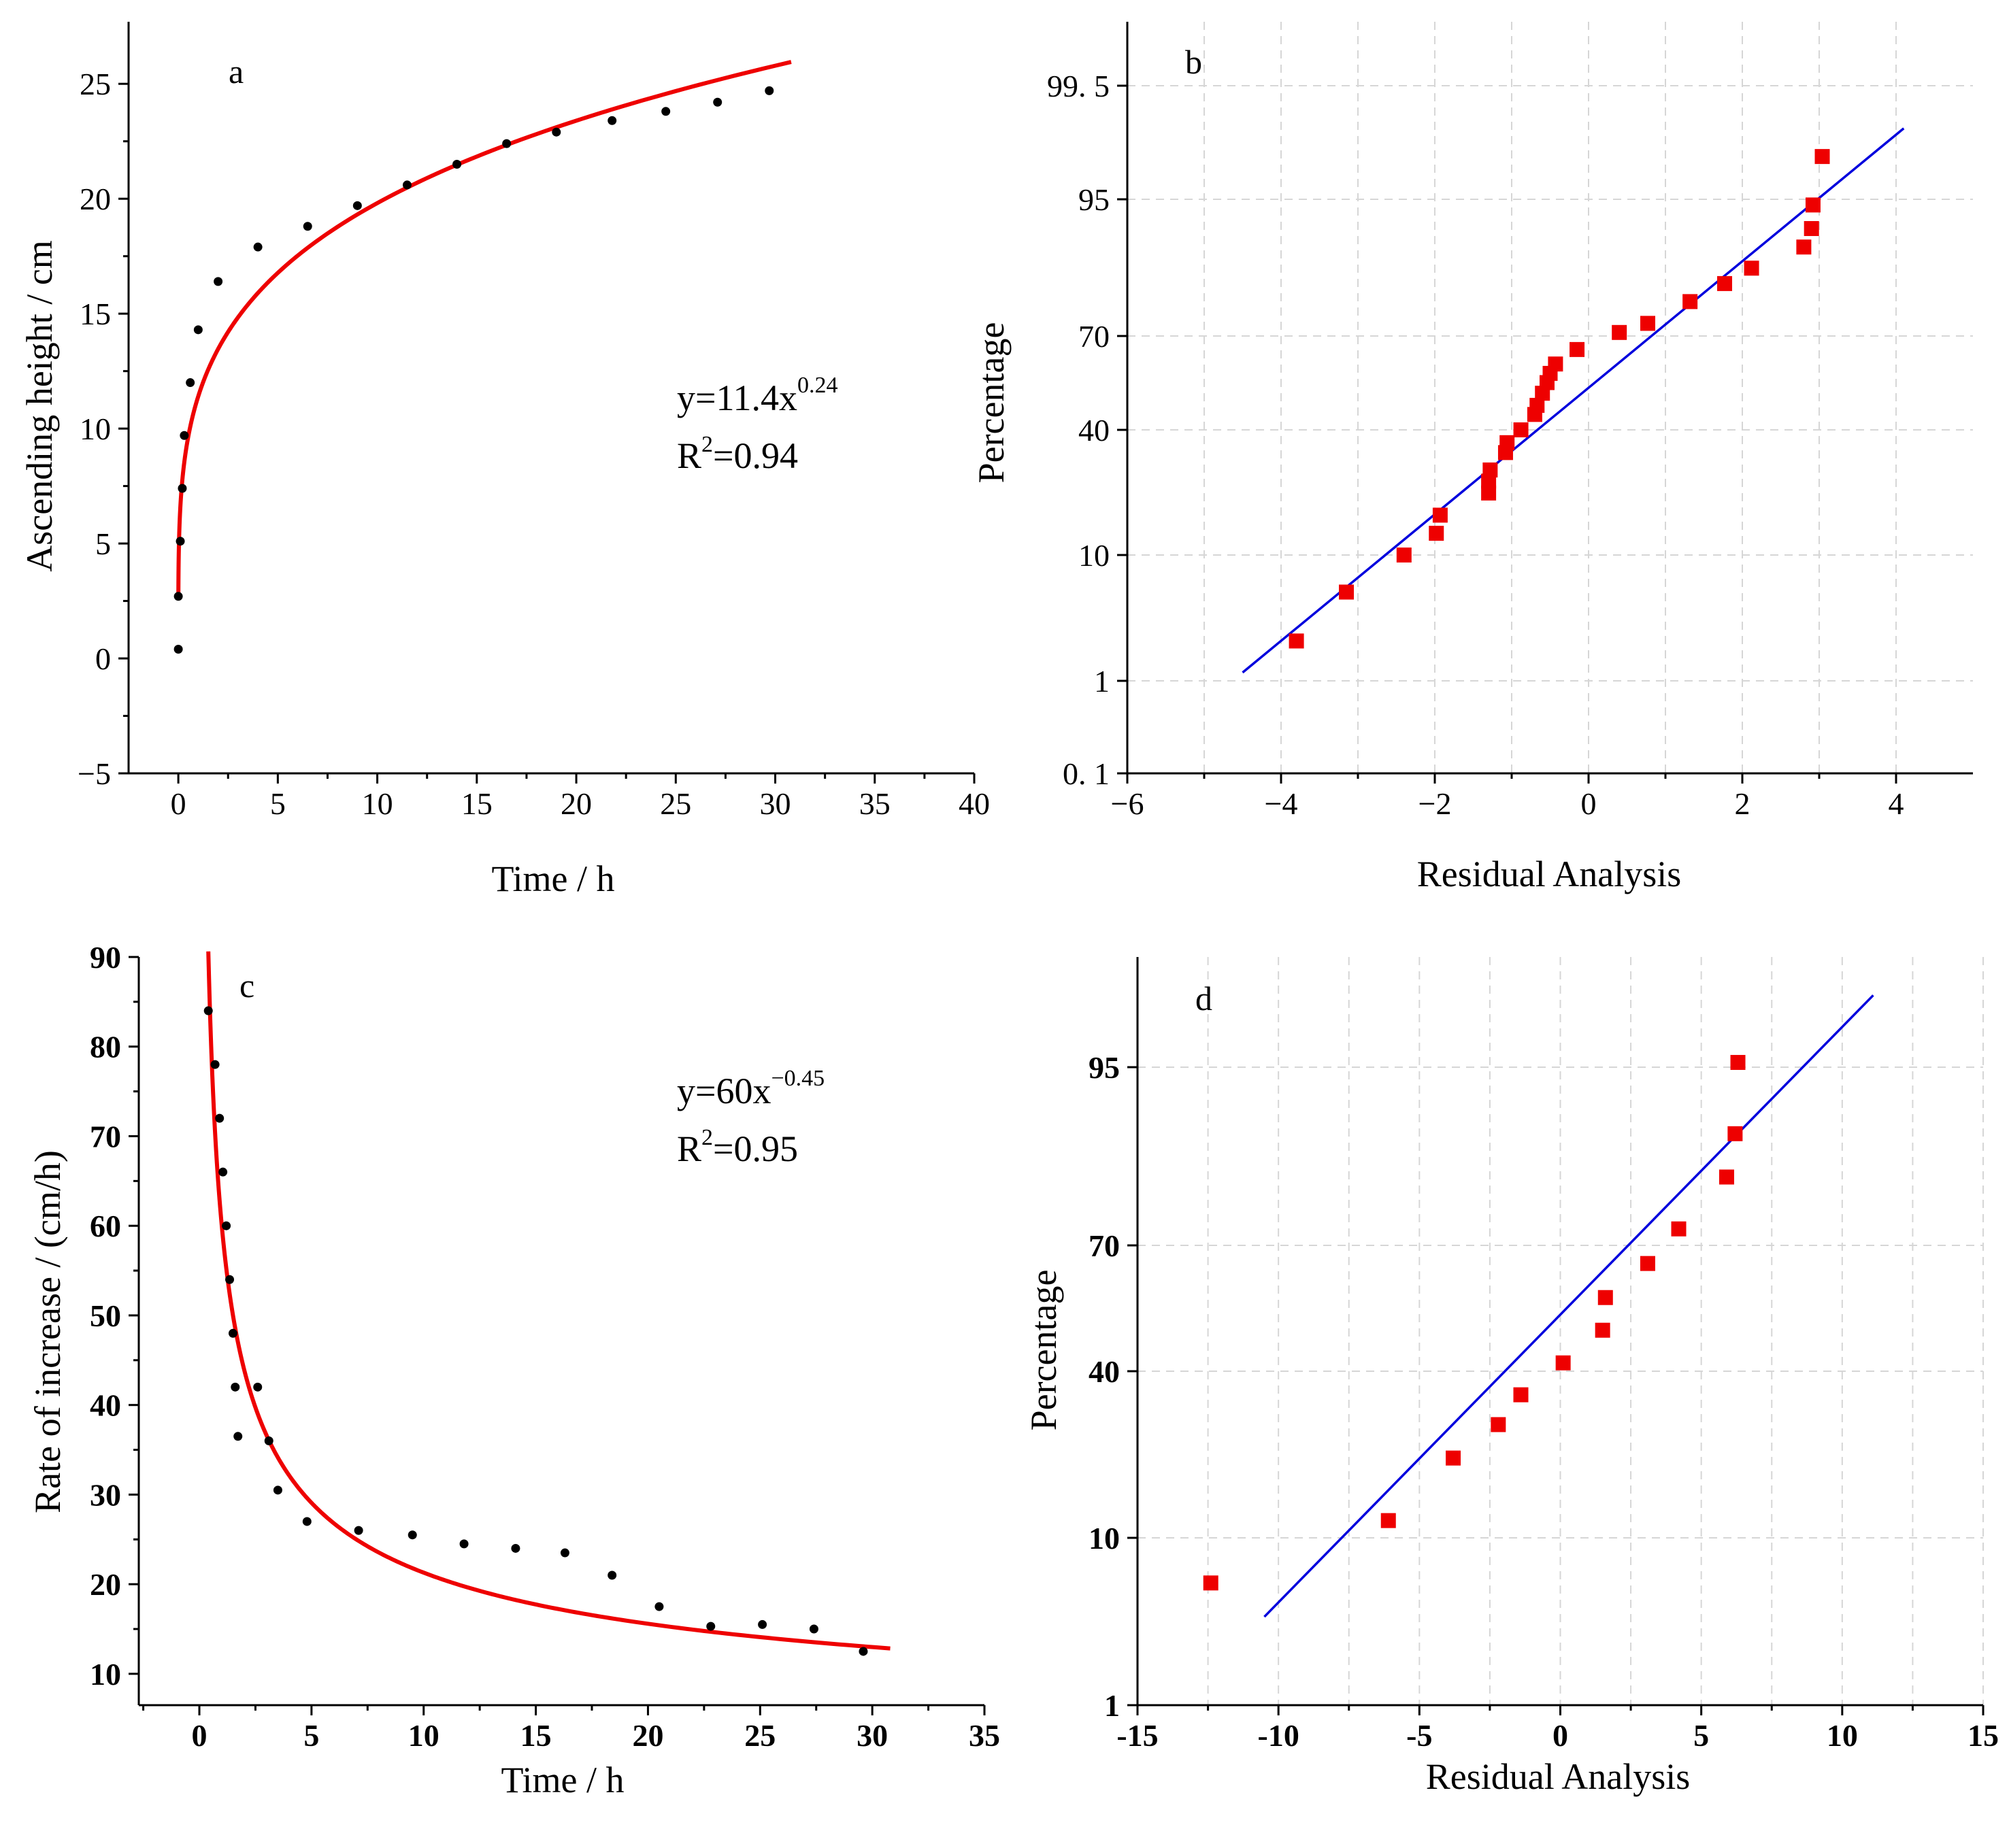 This screenshot has width=2009, height=1848. Describe the element at coordinates (675, 803) in the screenshot. I see `panel-a-x-tick-label: 25` at that location.